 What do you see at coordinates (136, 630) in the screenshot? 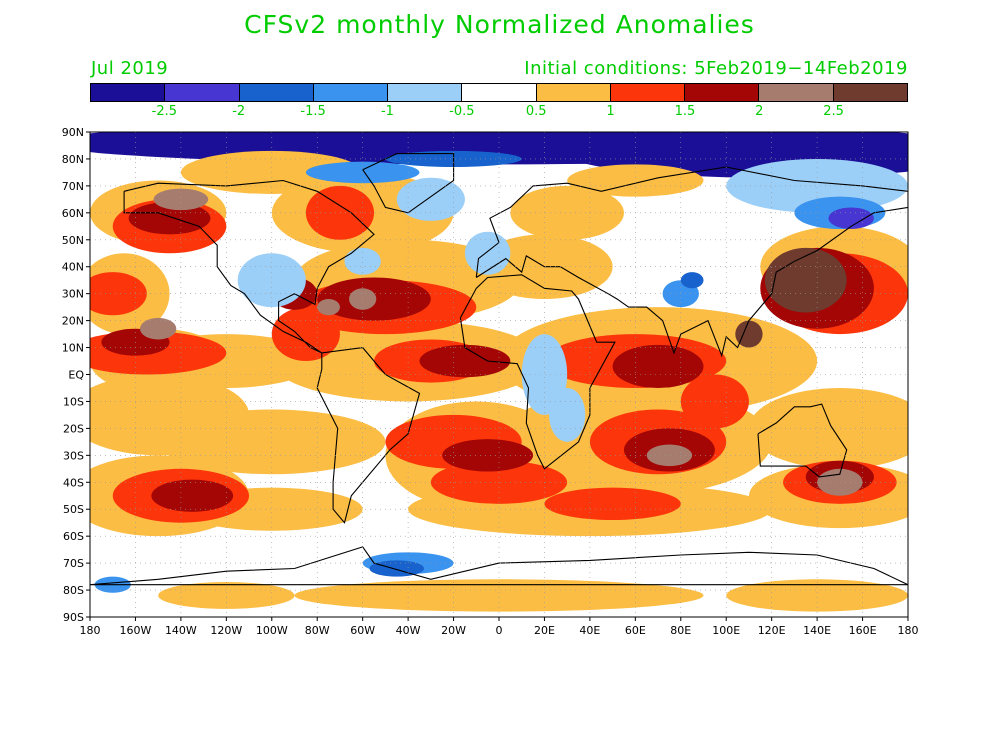
I see `lon-label: 160W` at bounding box center [136, 630].